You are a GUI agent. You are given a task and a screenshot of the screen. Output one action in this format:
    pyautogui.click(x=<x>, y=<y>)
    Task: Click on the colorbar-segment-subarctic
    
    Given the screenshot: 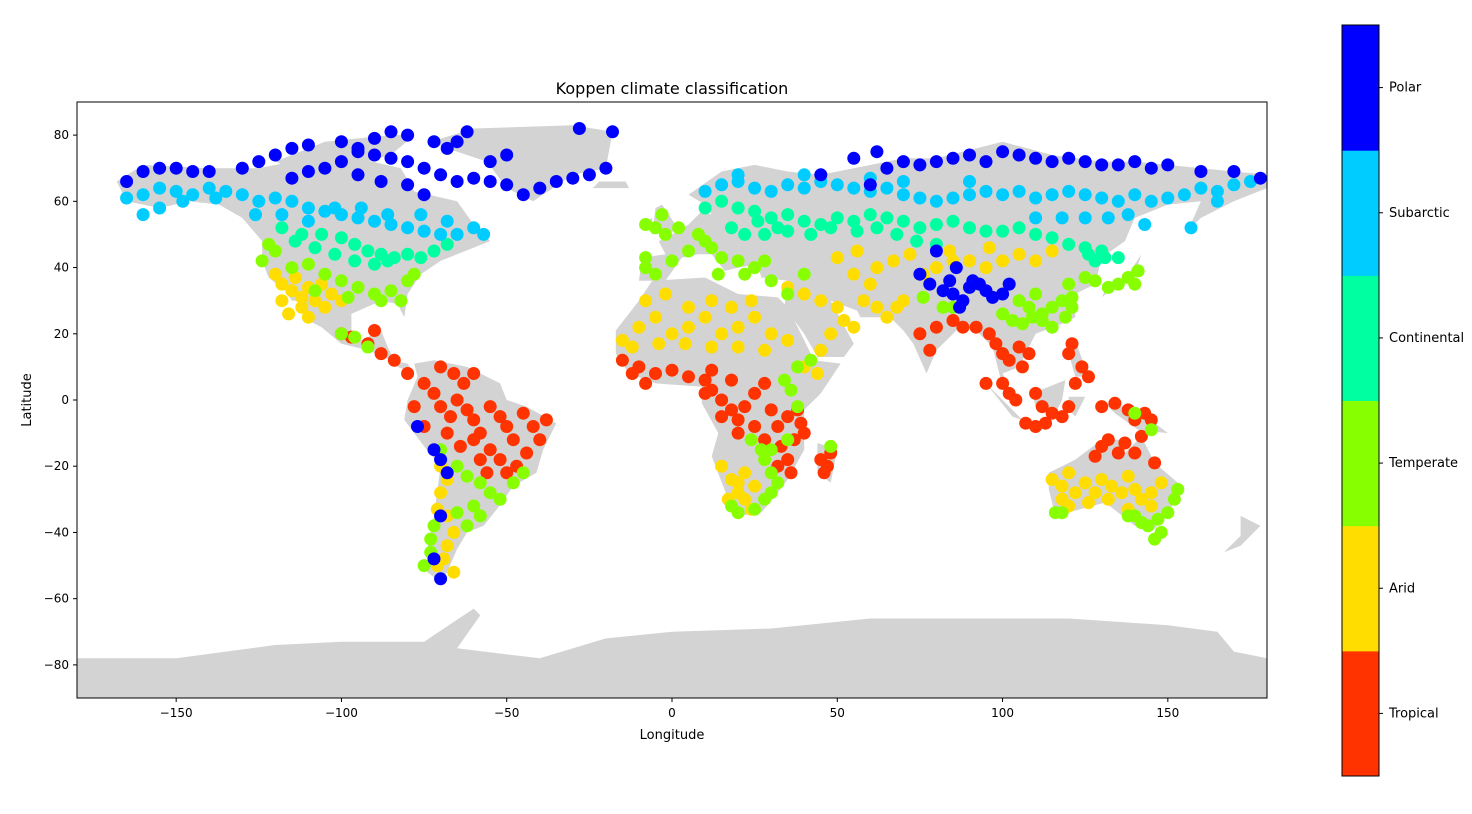 What is the action you would take?
    pyautogui.click(x=1360, y=213)
    